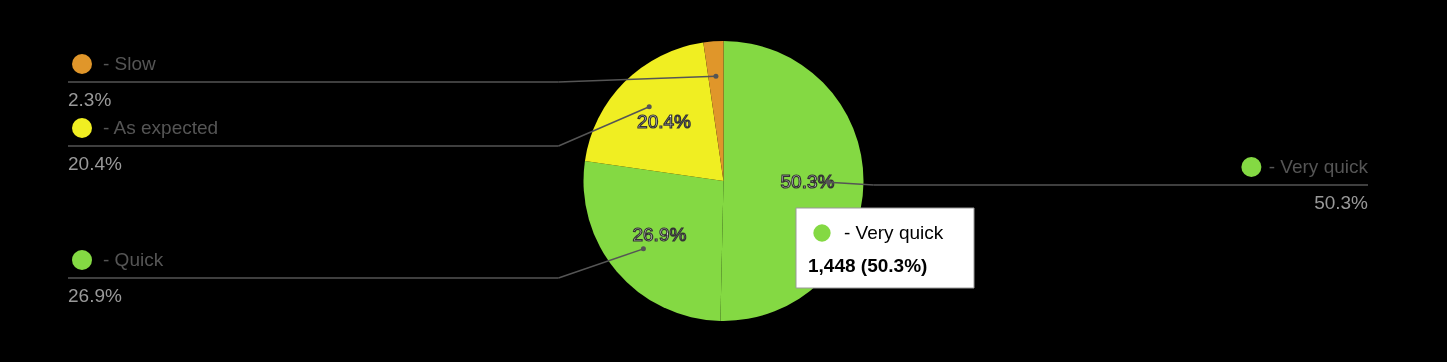 Image resolution: width=1447 pixels, height=362 pixels. Describe the element at coordinates (664, 121) in the screenshot. I see `data-label: 20.4%` at that location.